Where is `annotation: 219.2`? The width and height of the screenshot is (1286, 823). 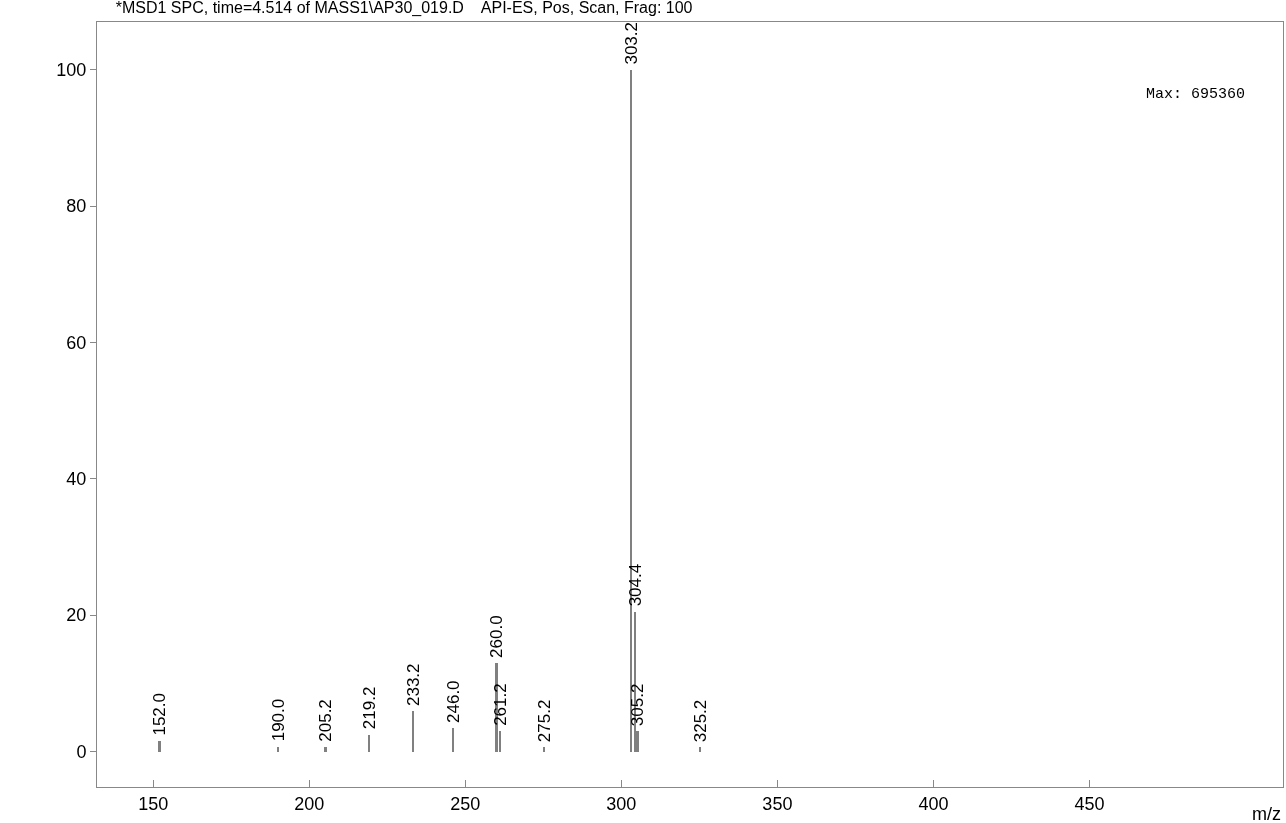
annotation: 219.2 is located at coordinates (370, 708).